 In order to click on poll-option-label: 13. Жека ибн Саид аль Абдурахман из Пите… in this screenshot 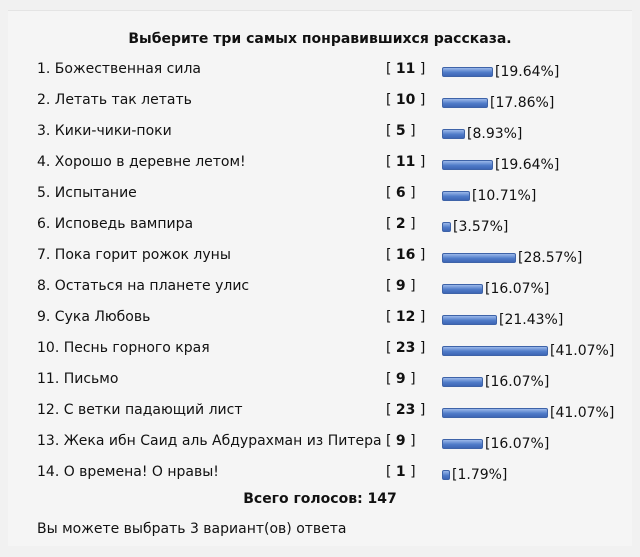, I will do `click(209, 441)`.